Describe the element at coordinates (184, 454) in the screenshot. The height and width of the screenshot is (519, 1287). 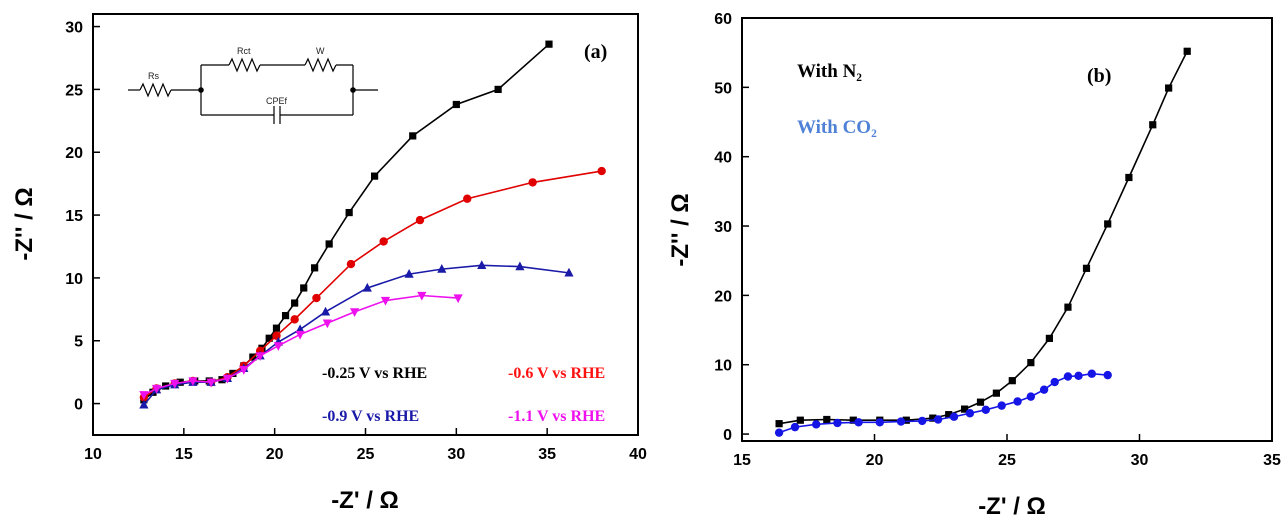
I see `panel-a-x-tick-label: 15` at that location.